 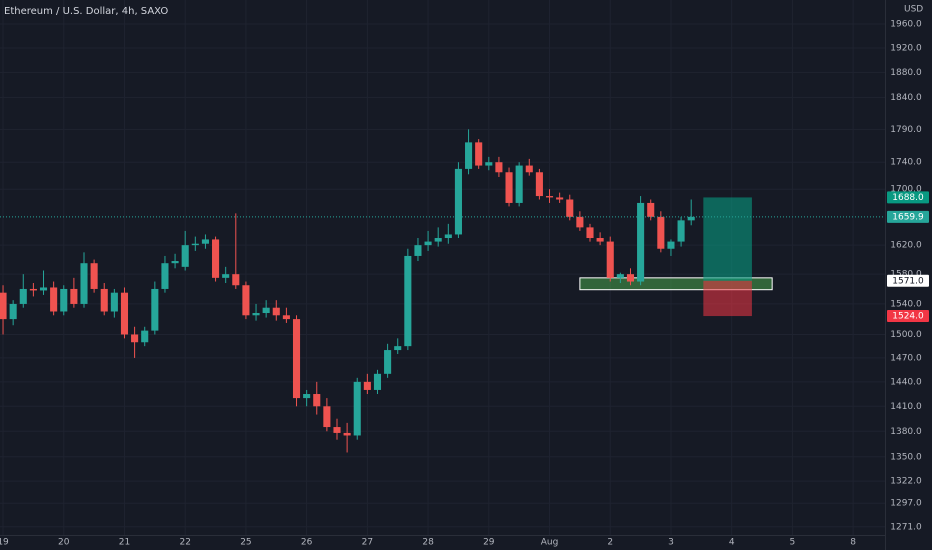 What do you see at coordinates (906, 130) in the screenshot?
I see `y-tick-label: 1790.0` at bounding box center [906, 130].